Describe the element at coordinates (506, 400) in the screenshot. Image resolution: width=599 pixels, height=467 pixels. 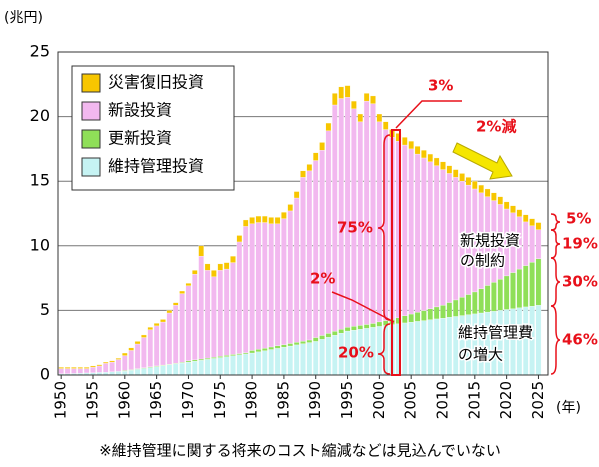
I see `x-tick-label: 2020` at that location.